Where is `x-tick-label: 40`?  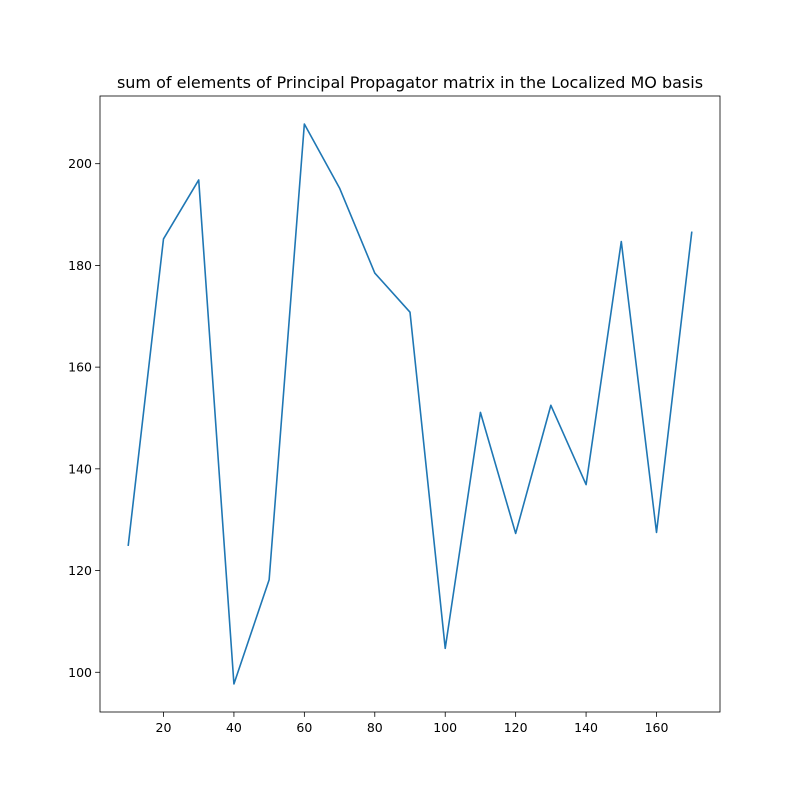
x-tick-label: 40 is located at coordinates (234, 727).